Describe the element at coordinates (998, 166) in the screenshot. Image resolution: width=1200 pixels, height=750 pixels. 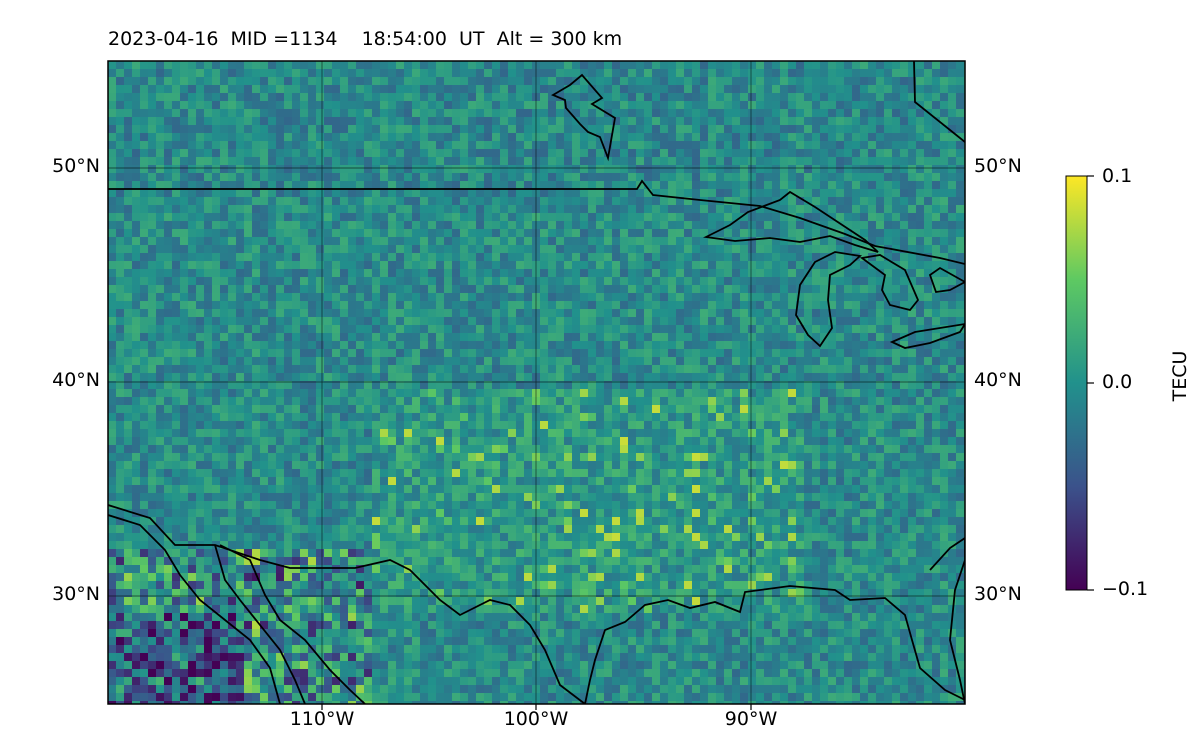
I see `lat-label-50n-right: 50°N` at that location.